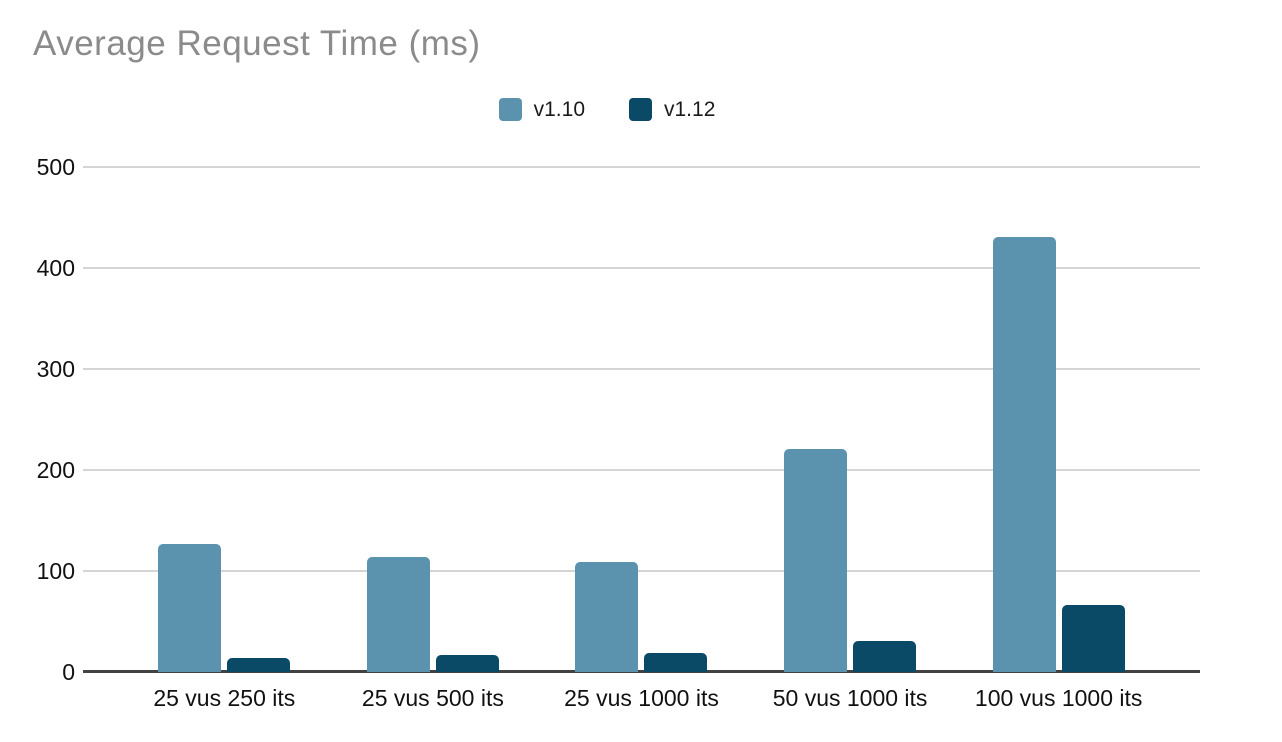 This screenshot has width=1282, height=742. Describe the element at coordinates (850, 698) in the screenshot. I see `x-tick-label-50-vus-1000-its: 50 vus 1000 its` at that location.